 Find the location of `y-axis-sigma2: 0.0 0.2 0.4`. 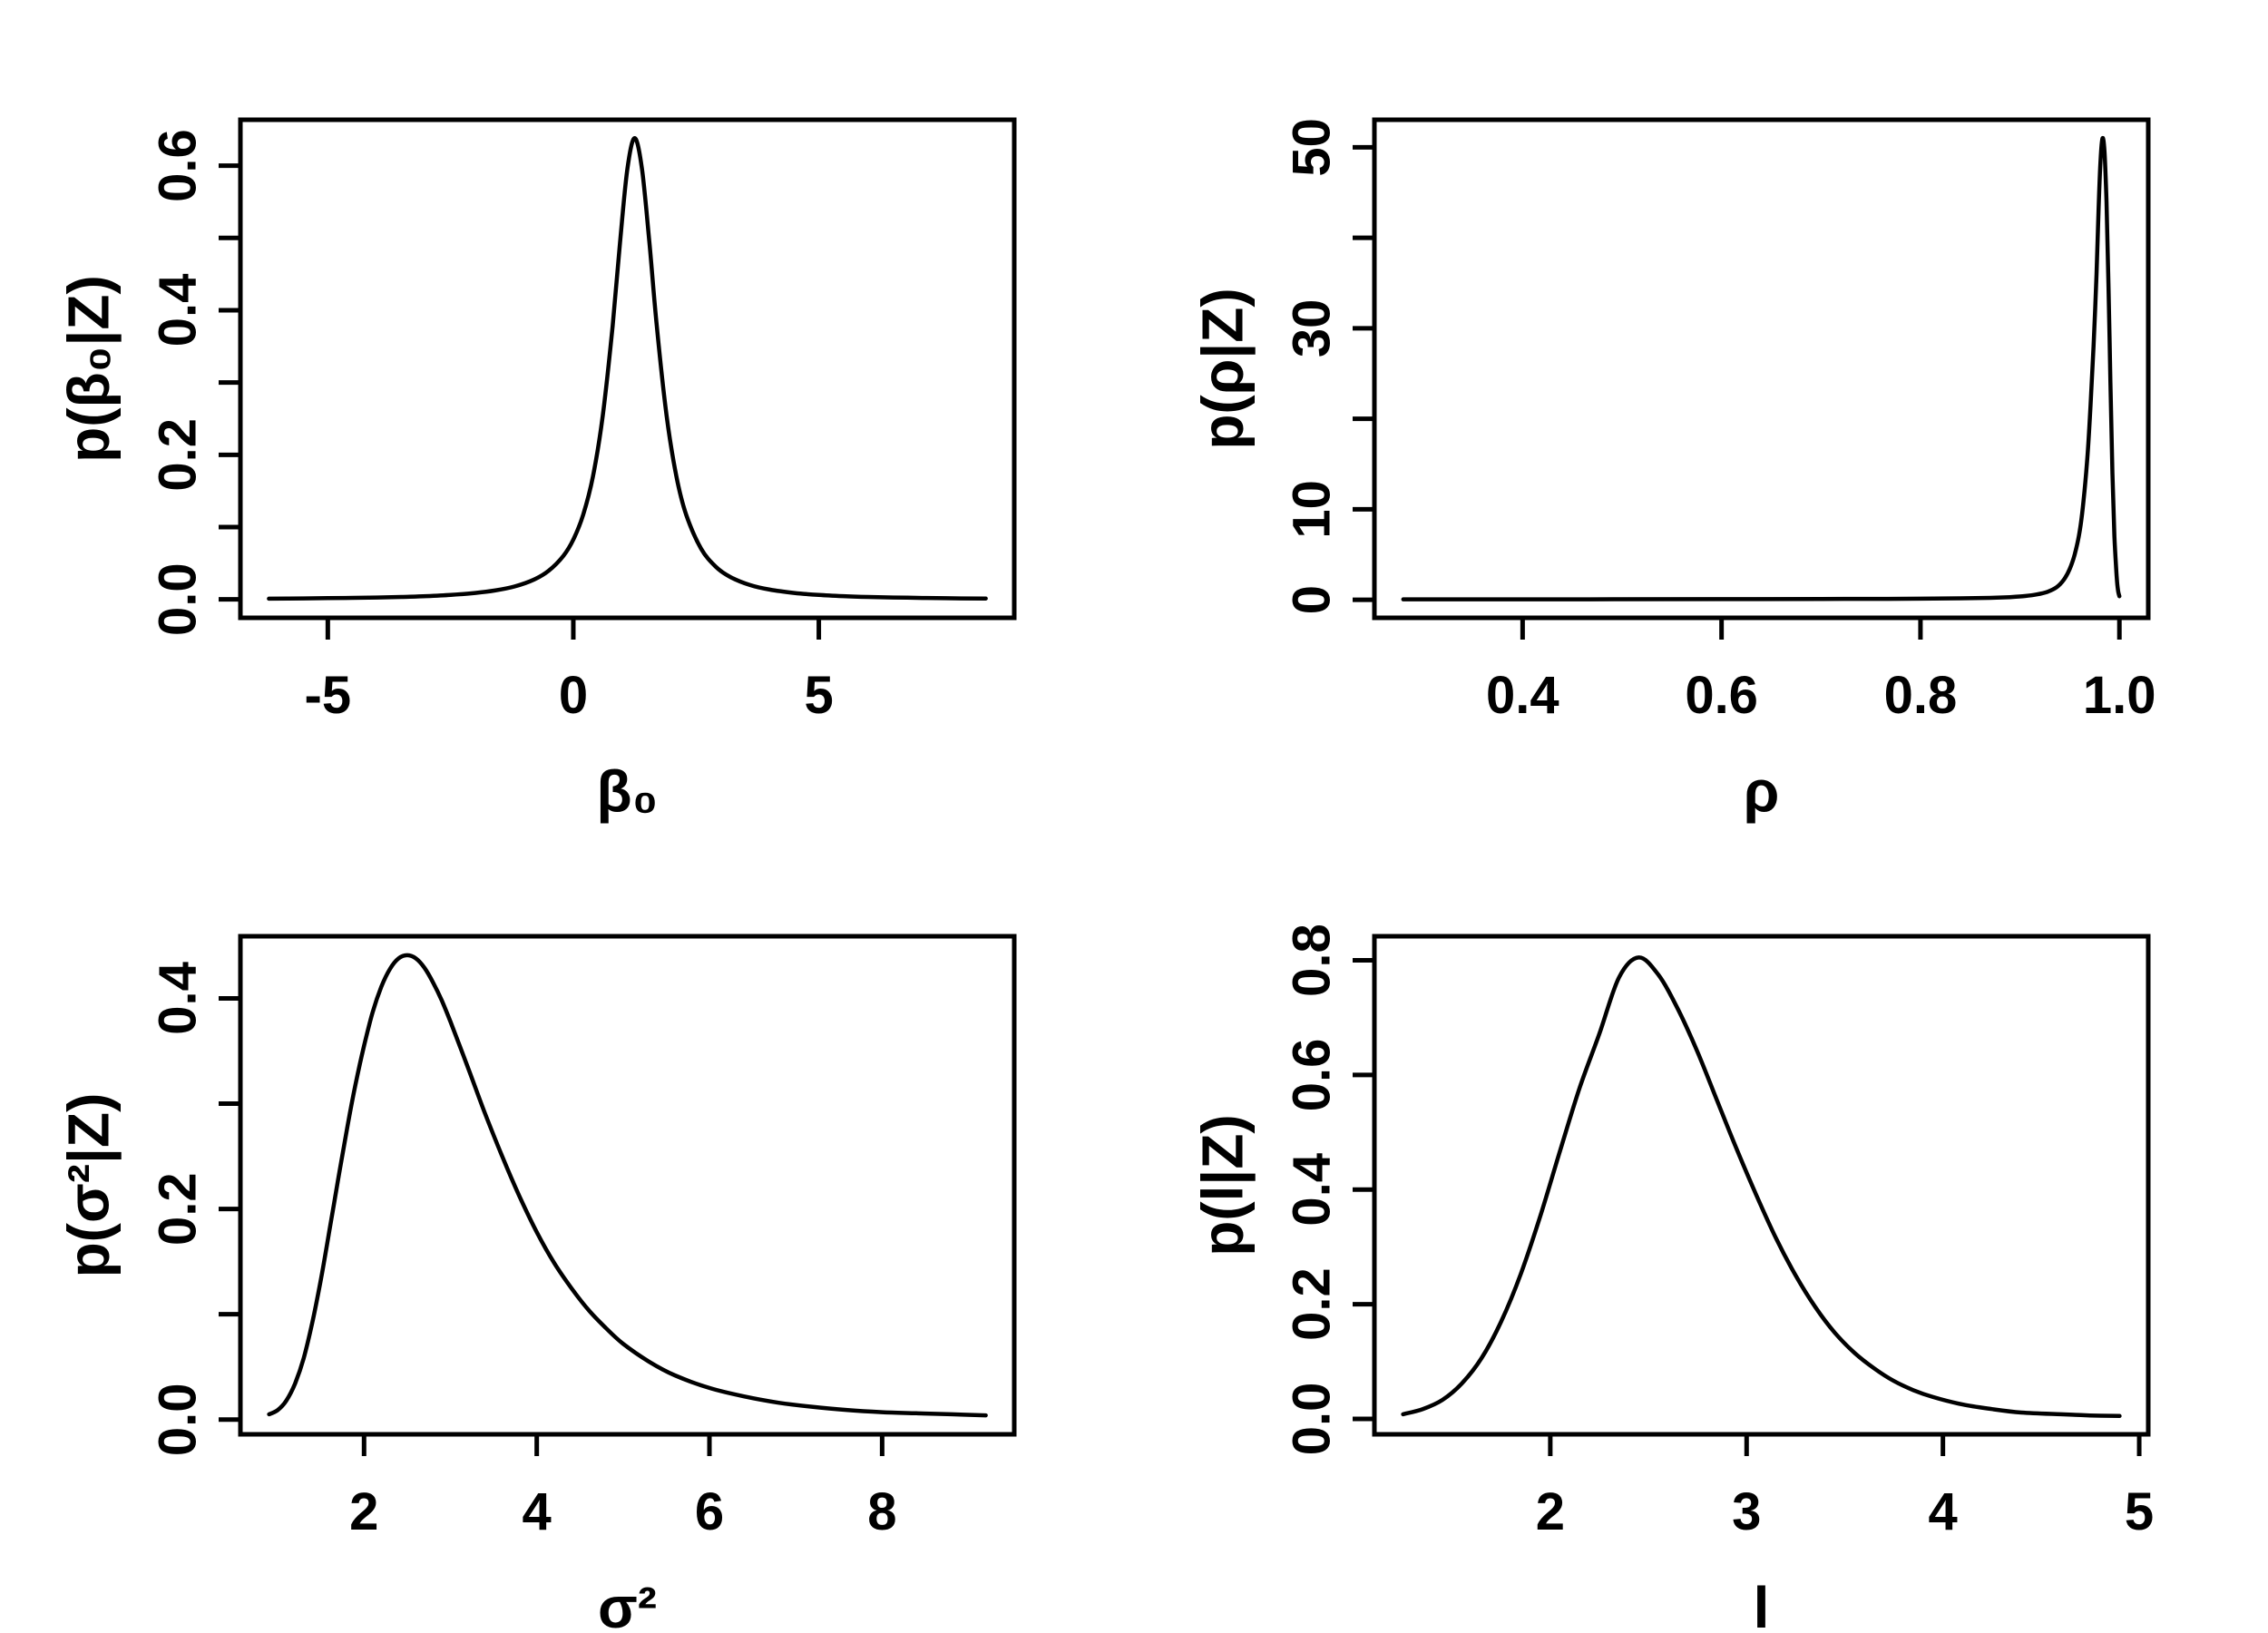

y-axis-sigma2: 0.0 0.2 0.4 is located at coordinates (194, 1209).